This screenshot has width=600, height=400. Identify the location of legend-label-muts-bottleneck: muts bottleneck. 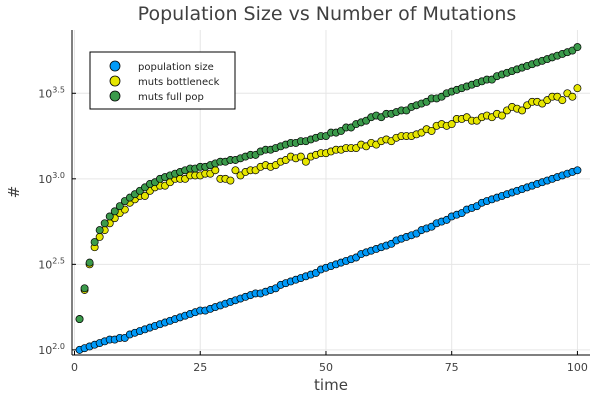
(179, 82).